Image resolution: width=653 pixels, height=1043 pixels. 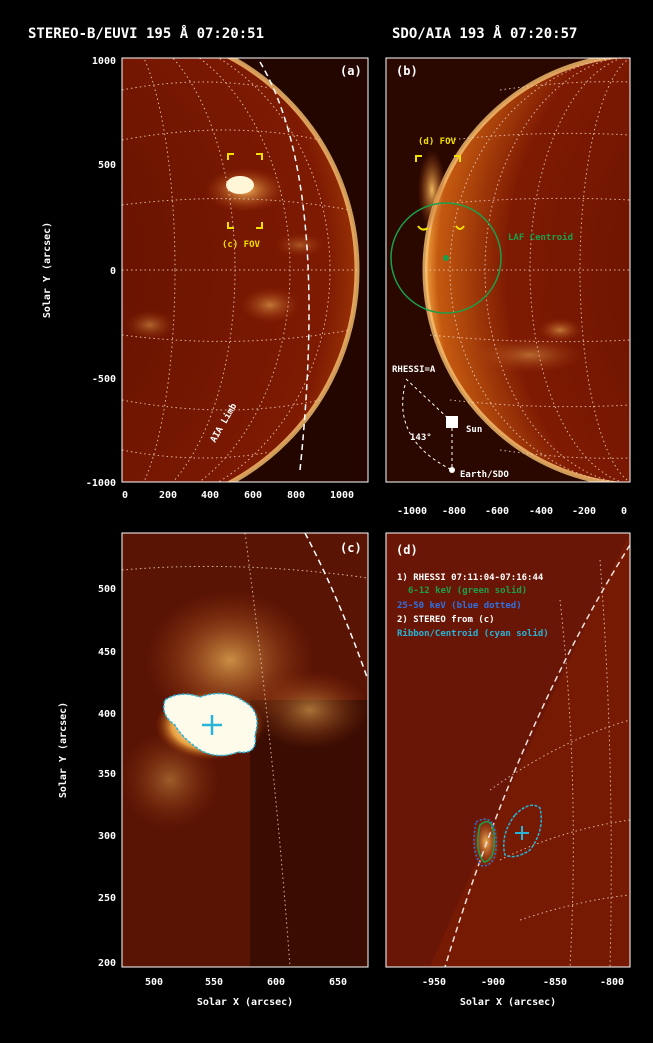 What do you see at coordinates (508, 1002) in the screenshot?
I see `panel-d-xlabel: Solar X (arcsec)` at bounding box center [508, 1002].